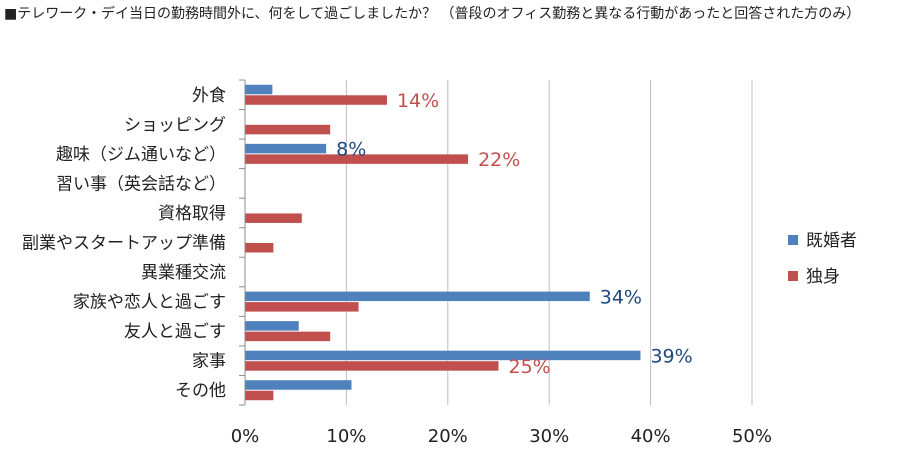 Image resolution: width=920 pixels, height=459 pixels. Describe the element at coordinates (209, 96) in the screenshot. I see `category-label: 外食` at that location.